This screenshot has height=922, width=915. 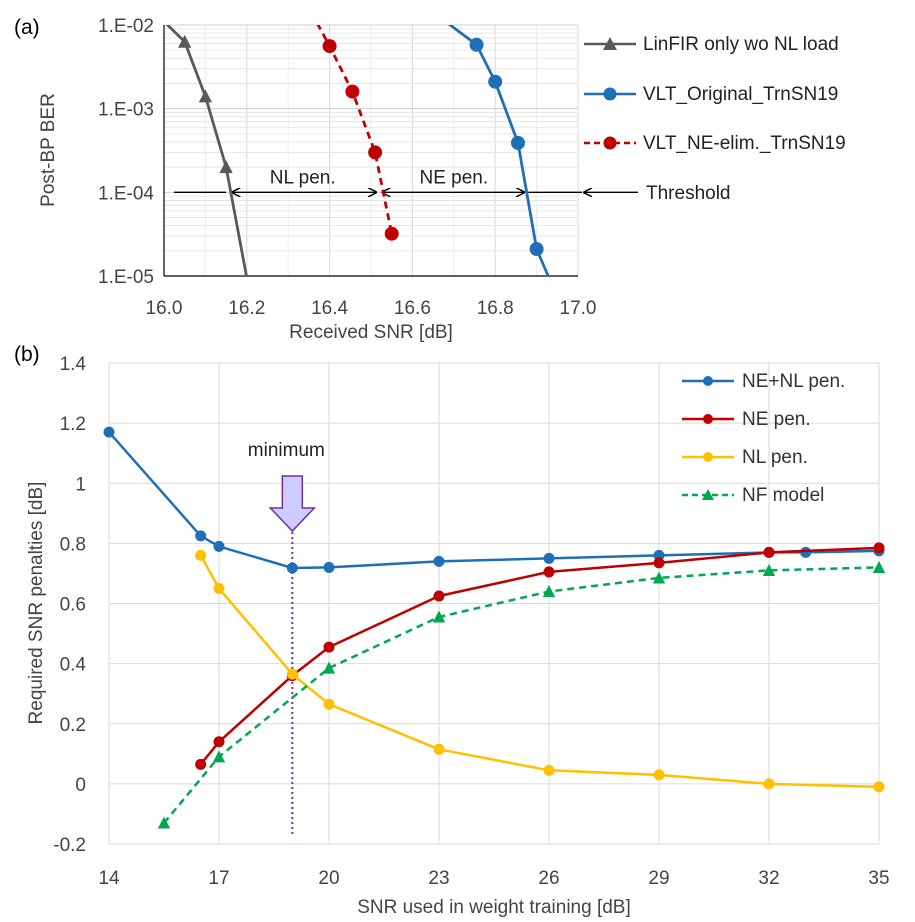 I want to click on x-tick-label: 35, so click(x=878, y=878).